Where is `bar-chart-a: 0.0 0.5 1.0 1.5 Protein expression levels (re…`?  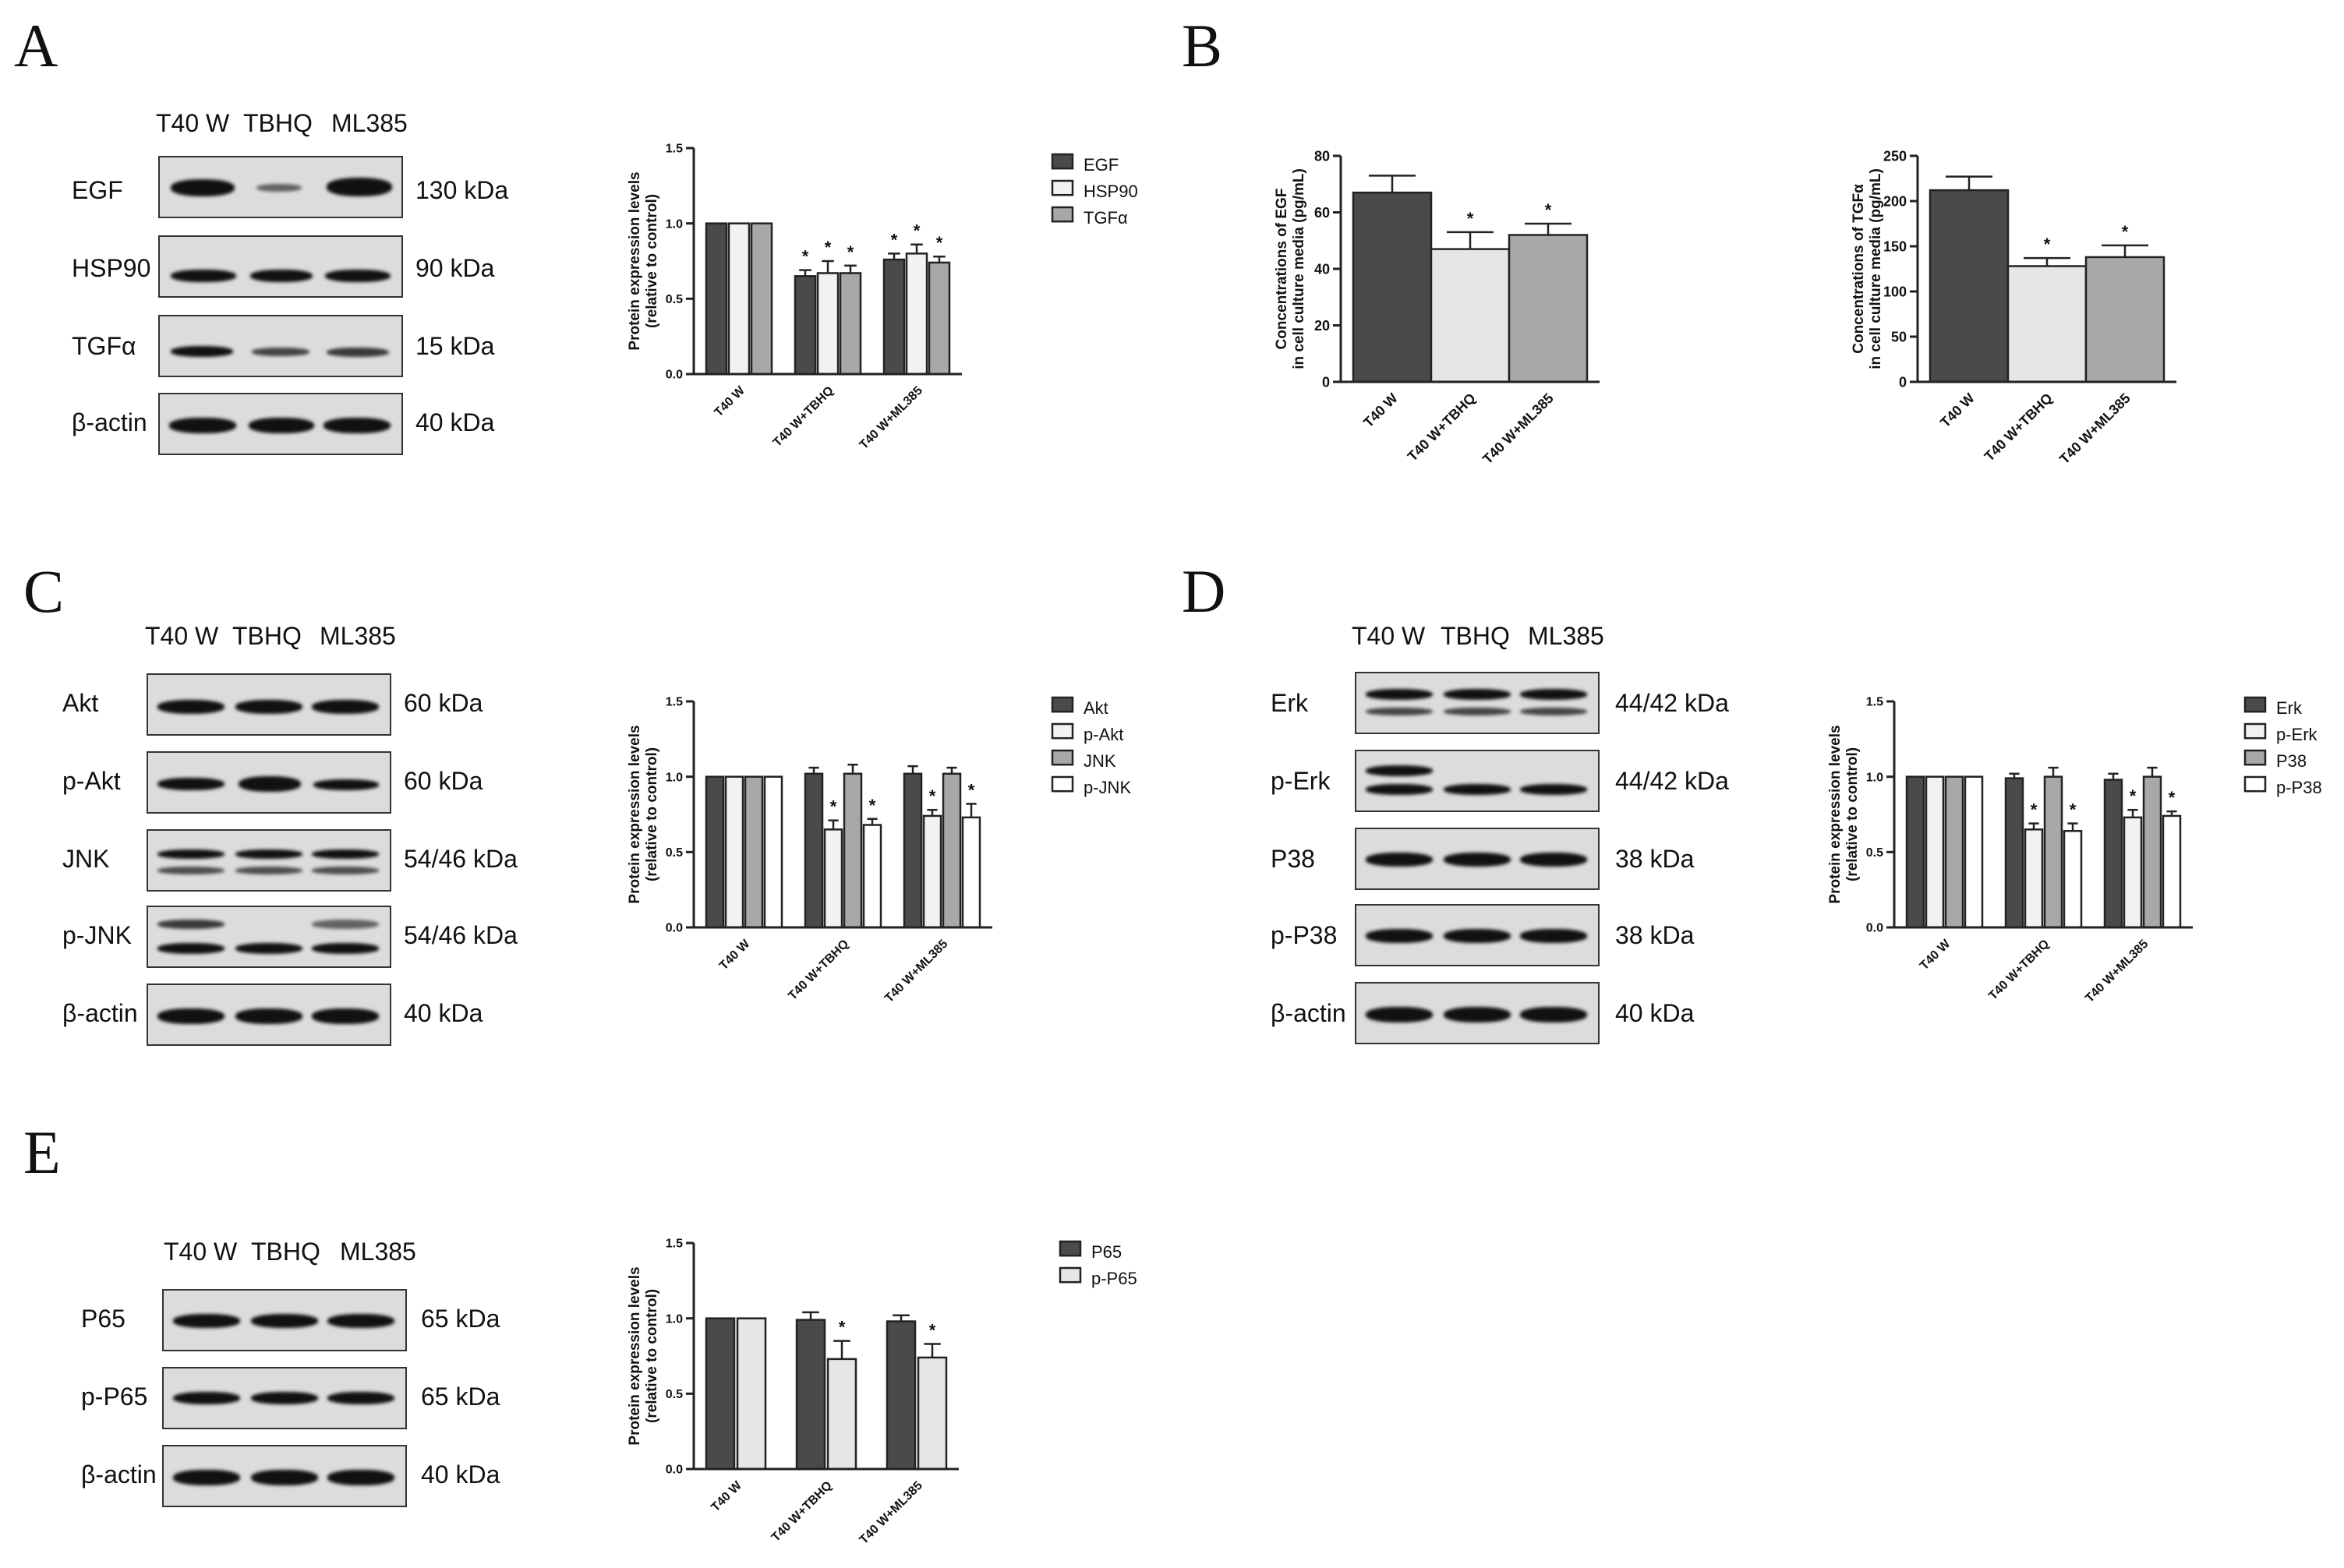
bar-chart-a: 0.0 0.5 1.0 1.5 Protein expression levels (re… is located at coordinates (882, 297).